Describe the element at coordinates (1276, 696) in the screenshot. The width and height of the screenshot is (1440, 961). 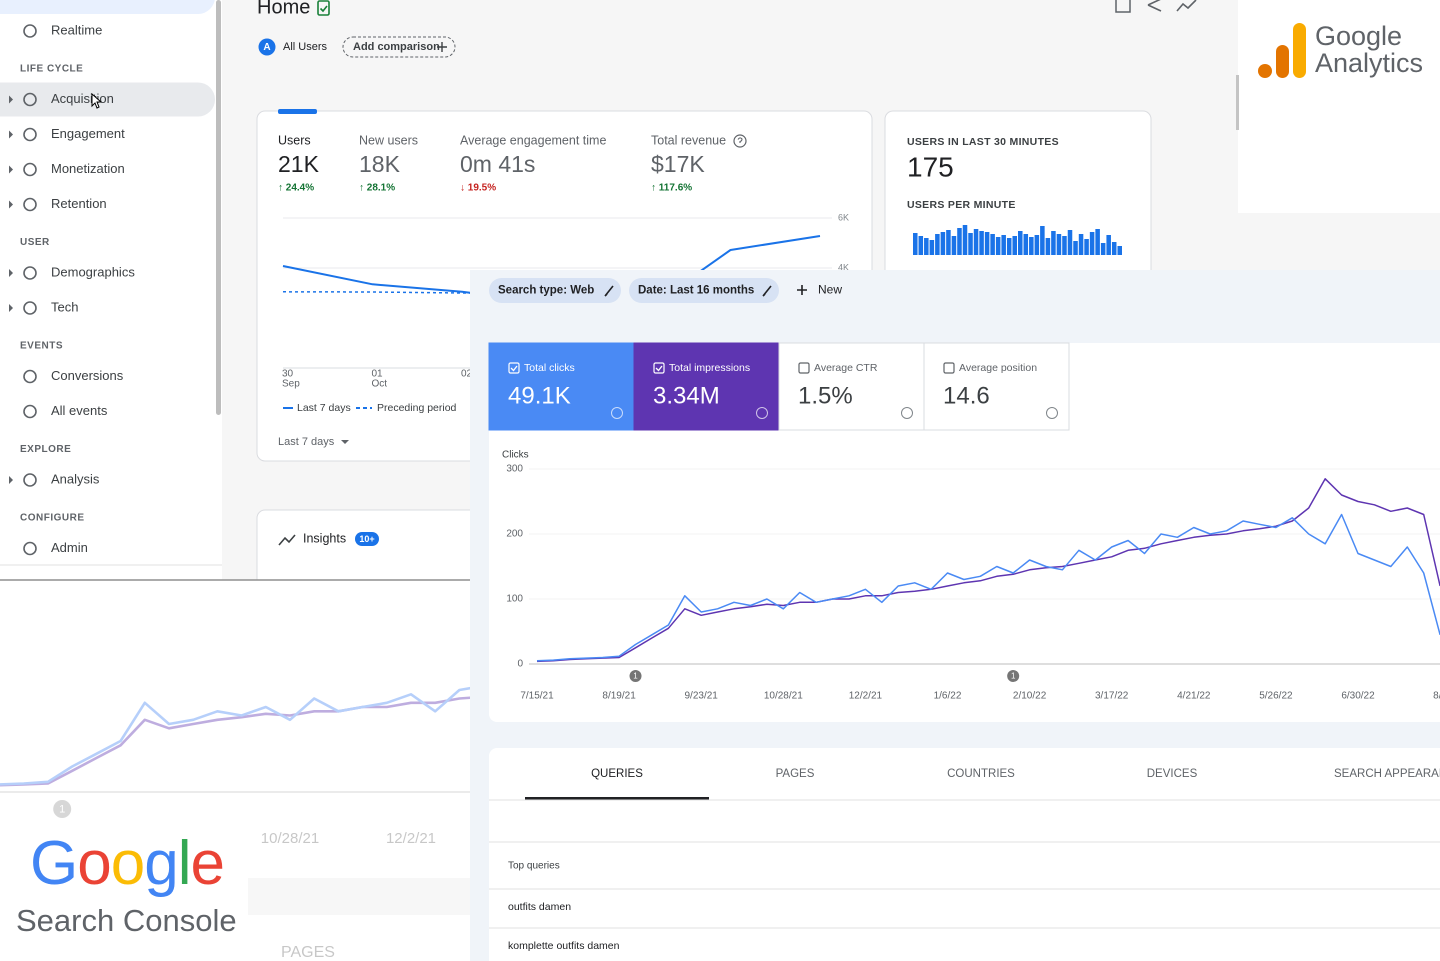
I see `x-tick-label: 5/26/22` at that location.